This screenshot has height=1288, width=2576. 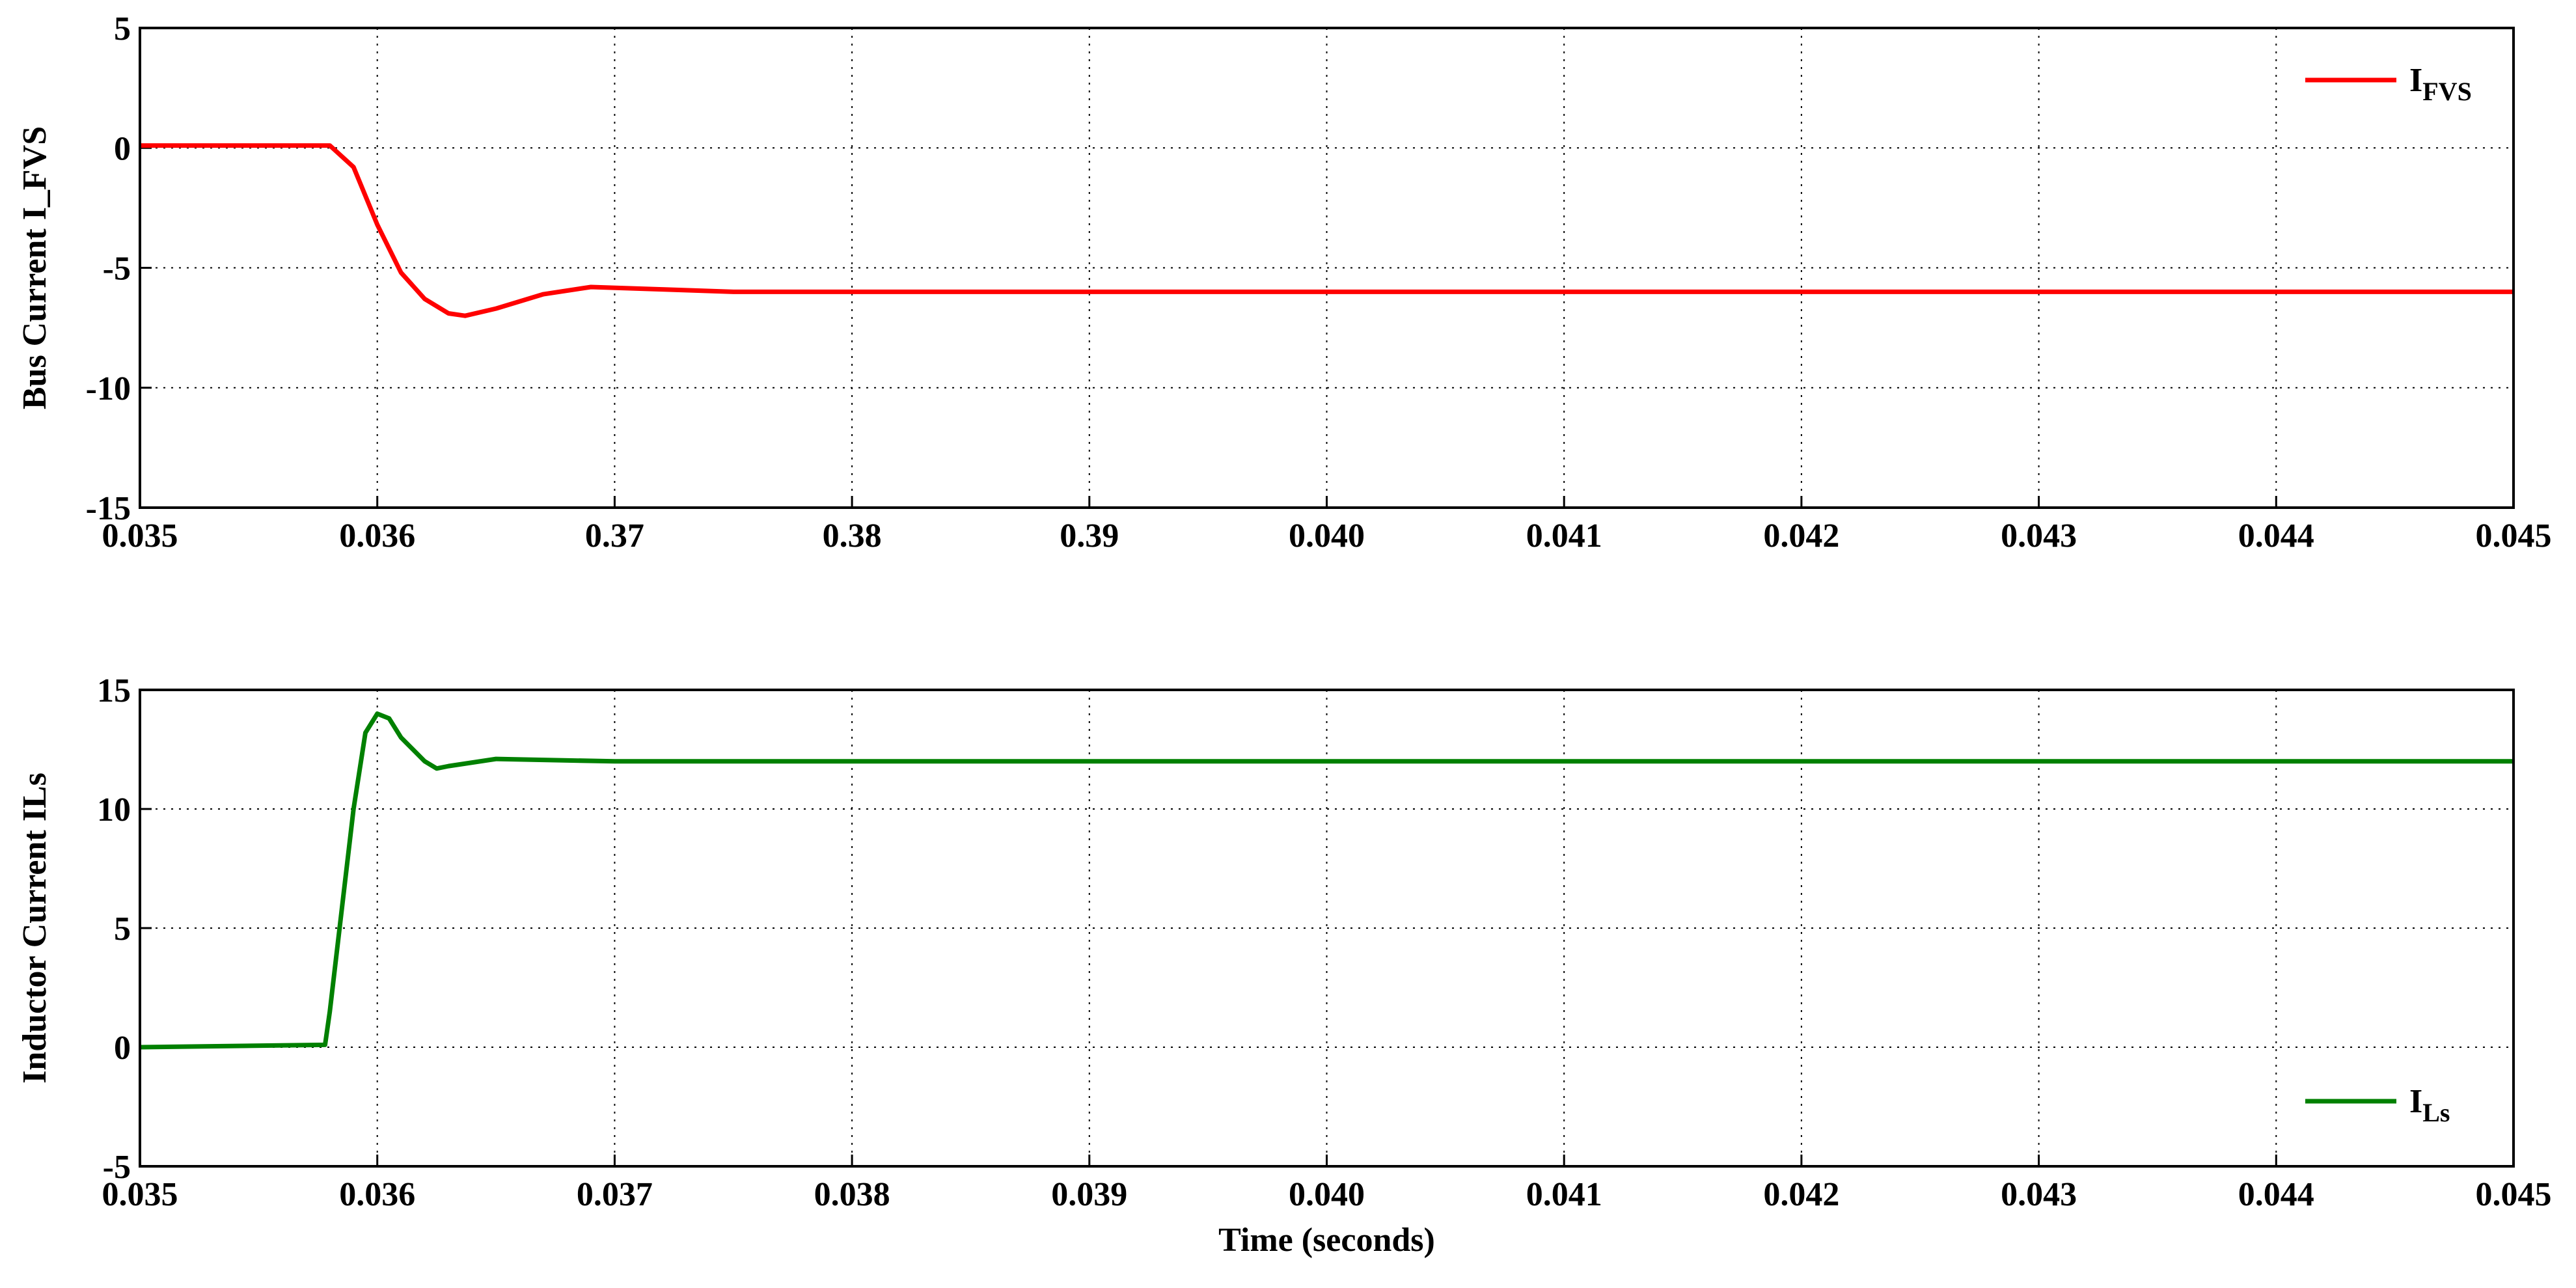 I want to click on x-tick-label: 0.039, so click(x=1089, y=1195).